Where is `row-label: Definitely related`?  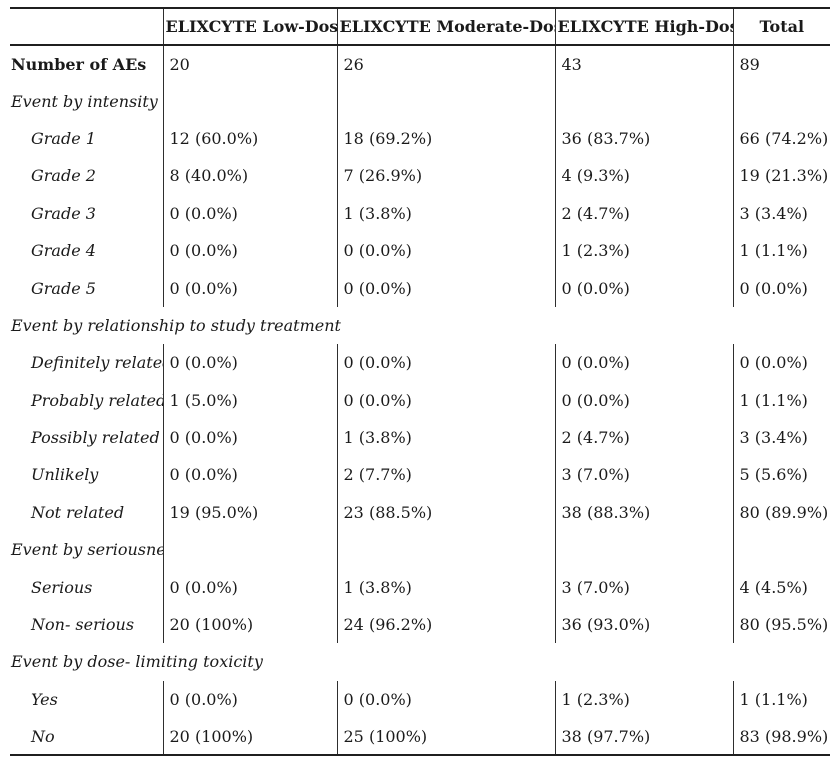 row-label: Definitely related is located at coordinates (97, 363).